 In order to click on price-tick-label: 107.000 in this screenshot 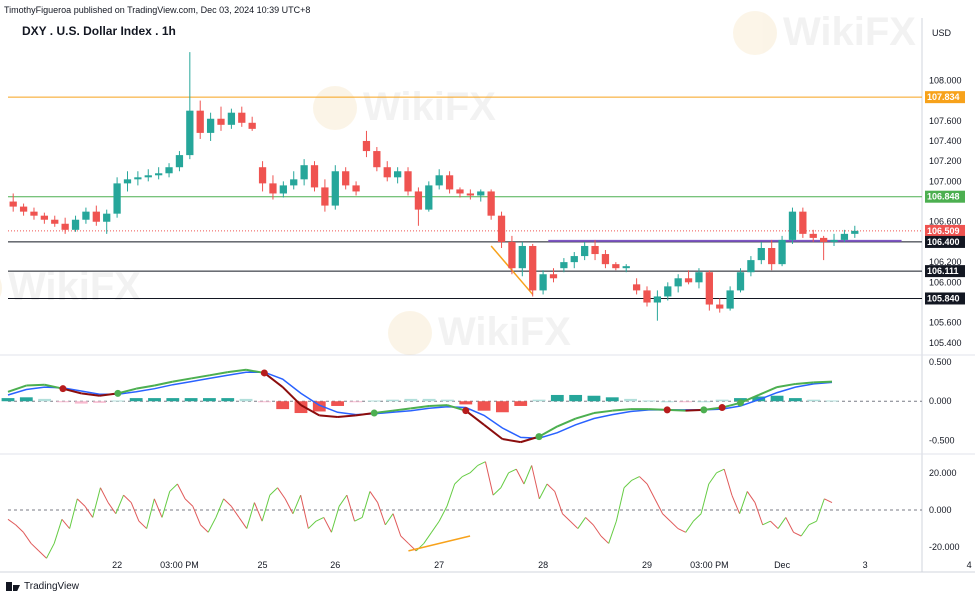, I will do `click(945, 181)`.